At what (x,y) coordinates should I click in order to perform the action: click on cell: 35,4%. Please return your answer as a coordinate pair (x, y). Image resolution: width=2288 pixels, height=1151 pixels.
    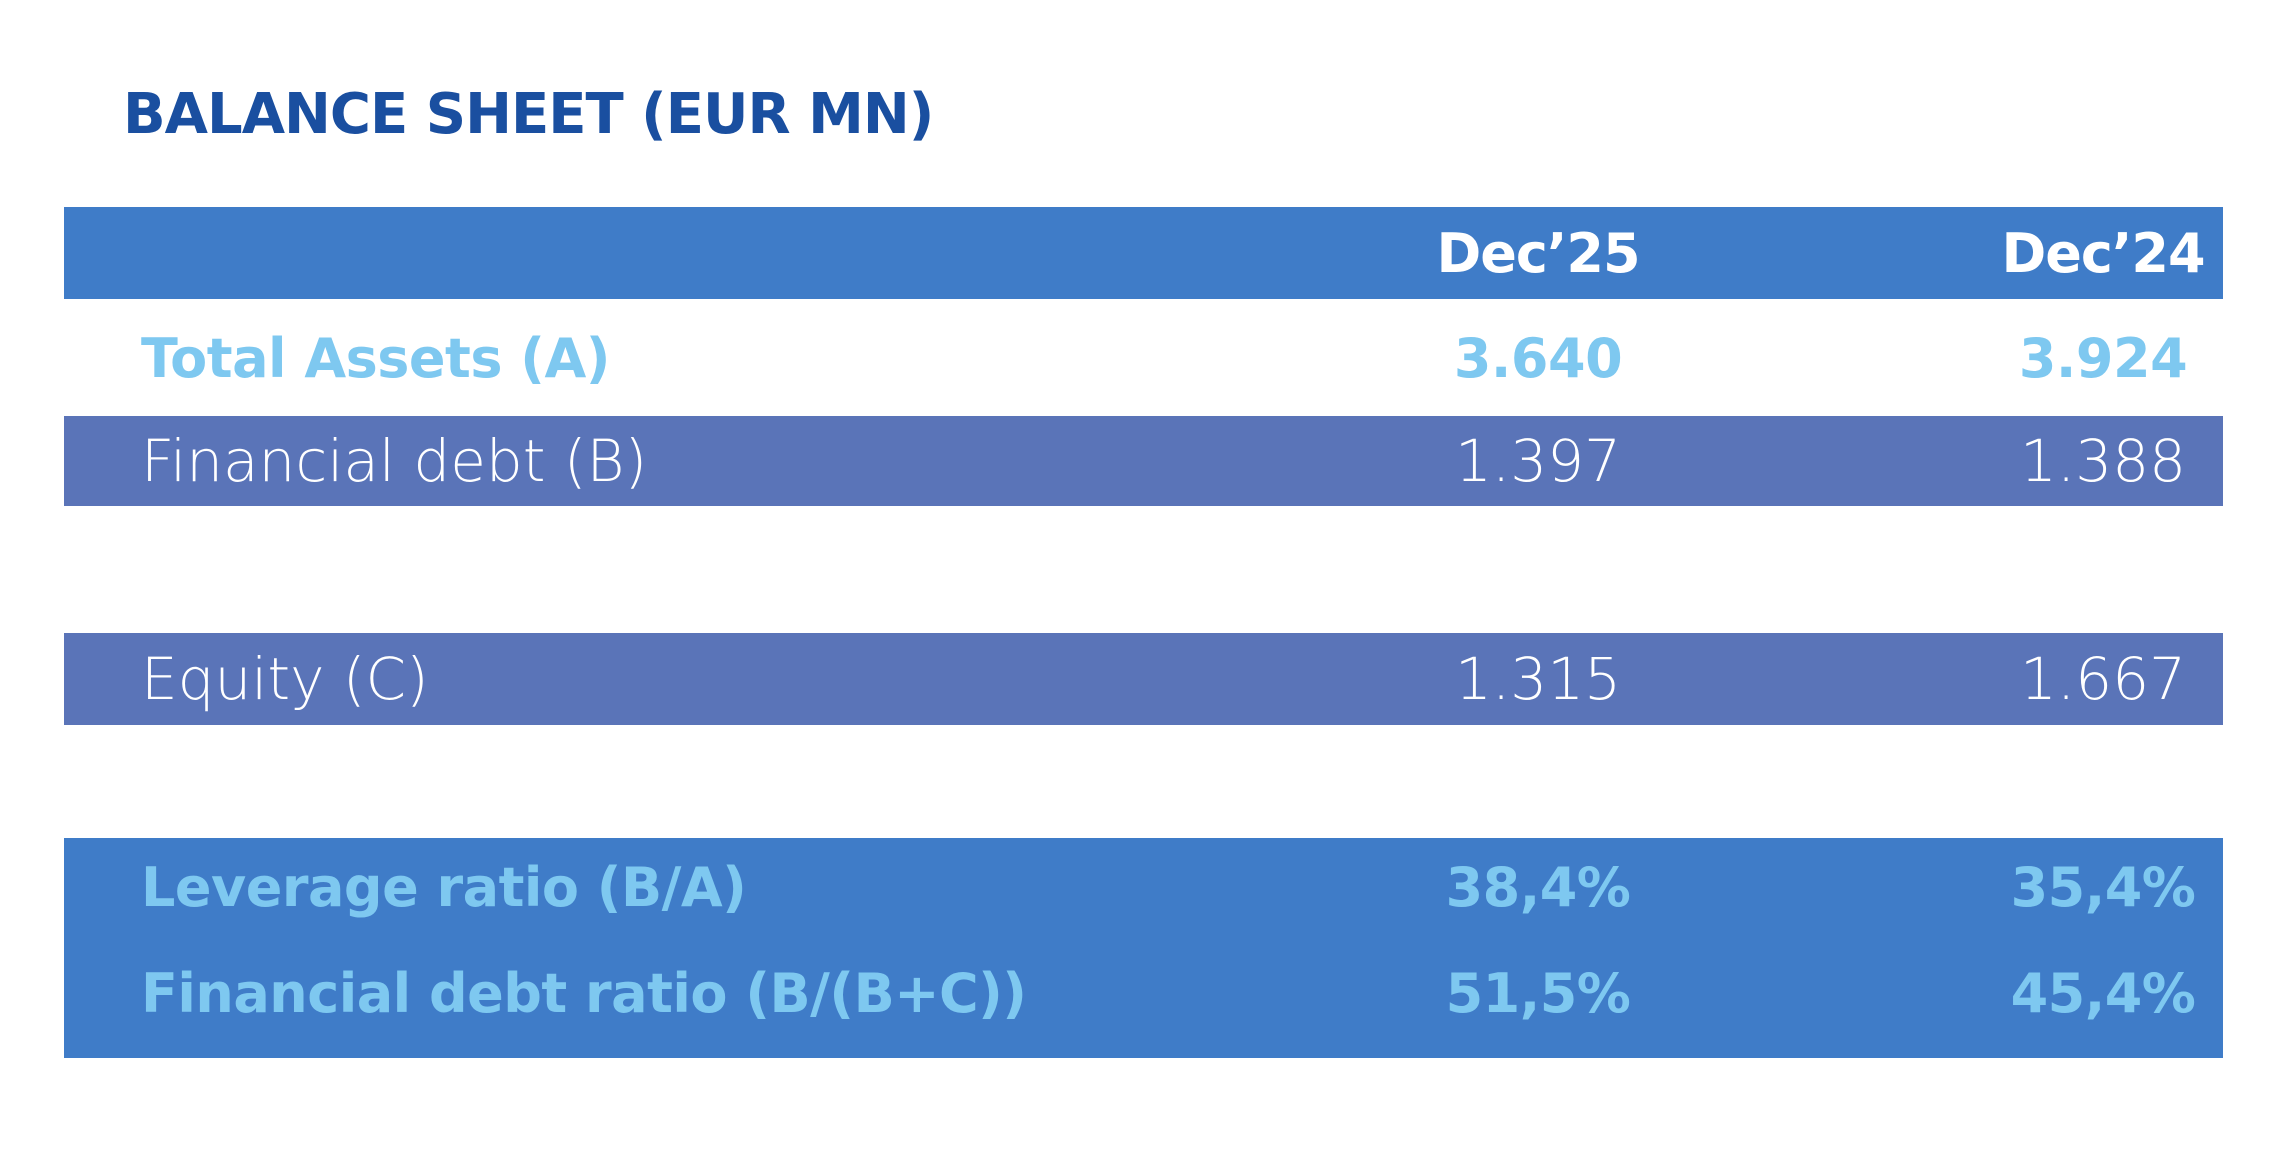
    Looking at the image, I should click on (2103, 887).